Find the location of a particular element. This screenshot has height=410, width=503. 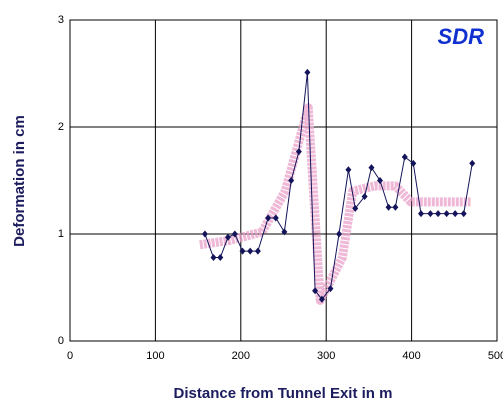

x-tick-label: 0 is located at coordinates (70, 356).